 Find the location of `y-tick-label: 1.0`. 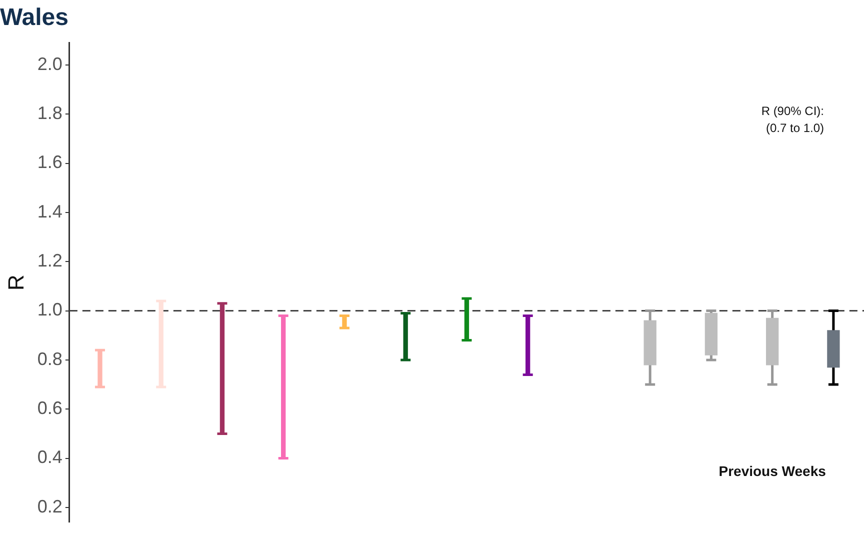

y-tick-label: 1.0 is located at coordinates (49, 310).